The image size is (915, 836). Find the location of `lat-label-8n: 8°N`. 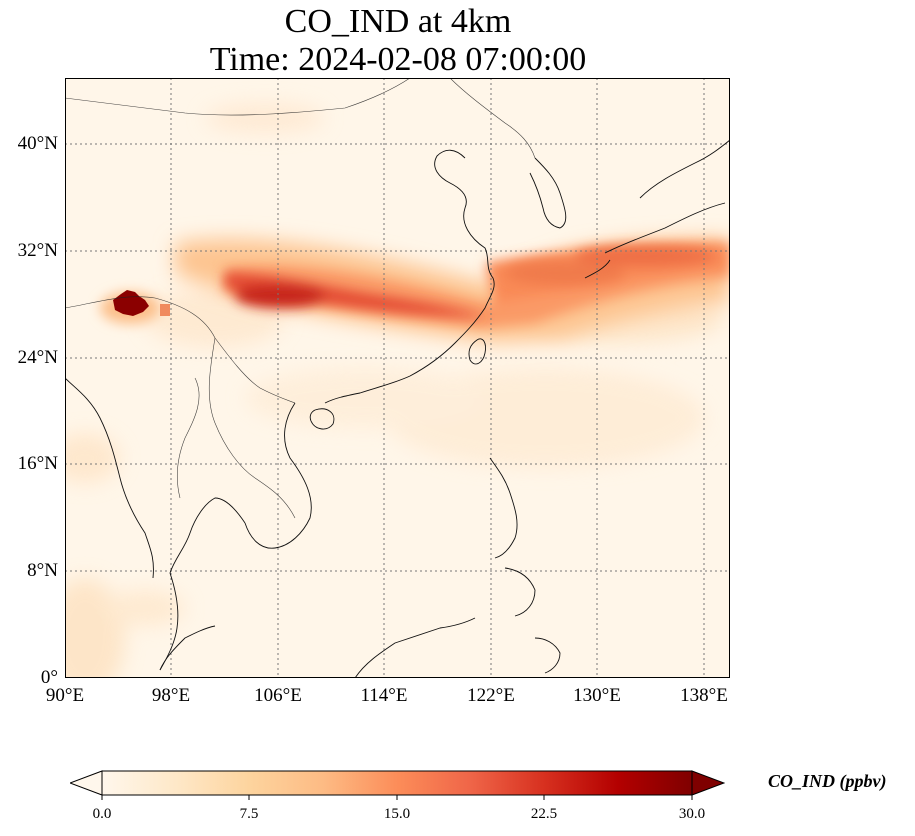

lat-label-8n: 8°N is located at coordinates (42, 570).